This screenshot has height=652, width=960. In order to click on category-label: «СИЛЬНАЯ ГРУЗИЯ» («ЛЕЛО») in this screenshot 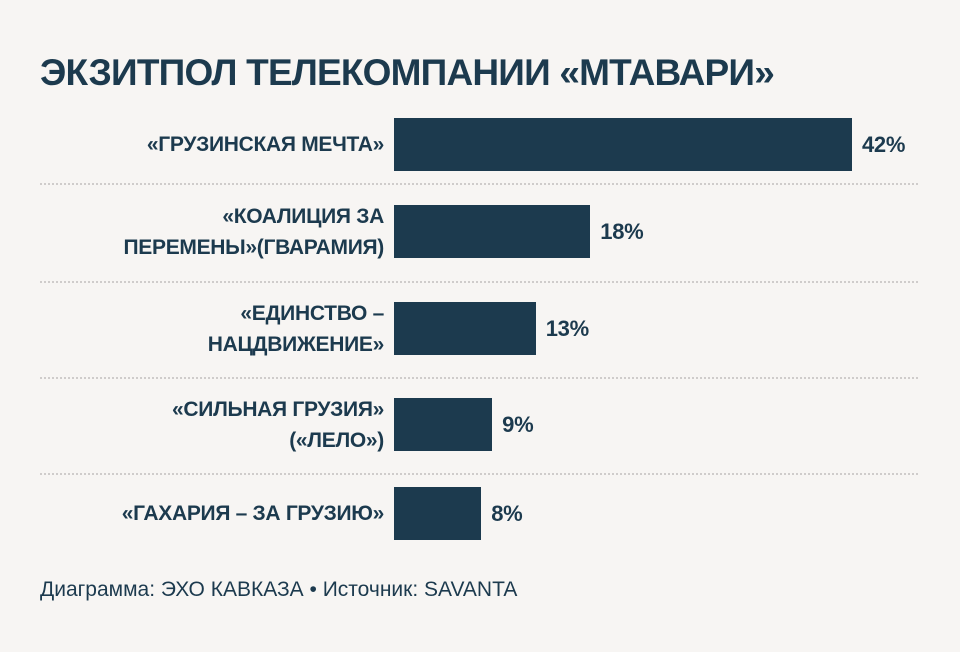, I will do `click(278, 424)`.